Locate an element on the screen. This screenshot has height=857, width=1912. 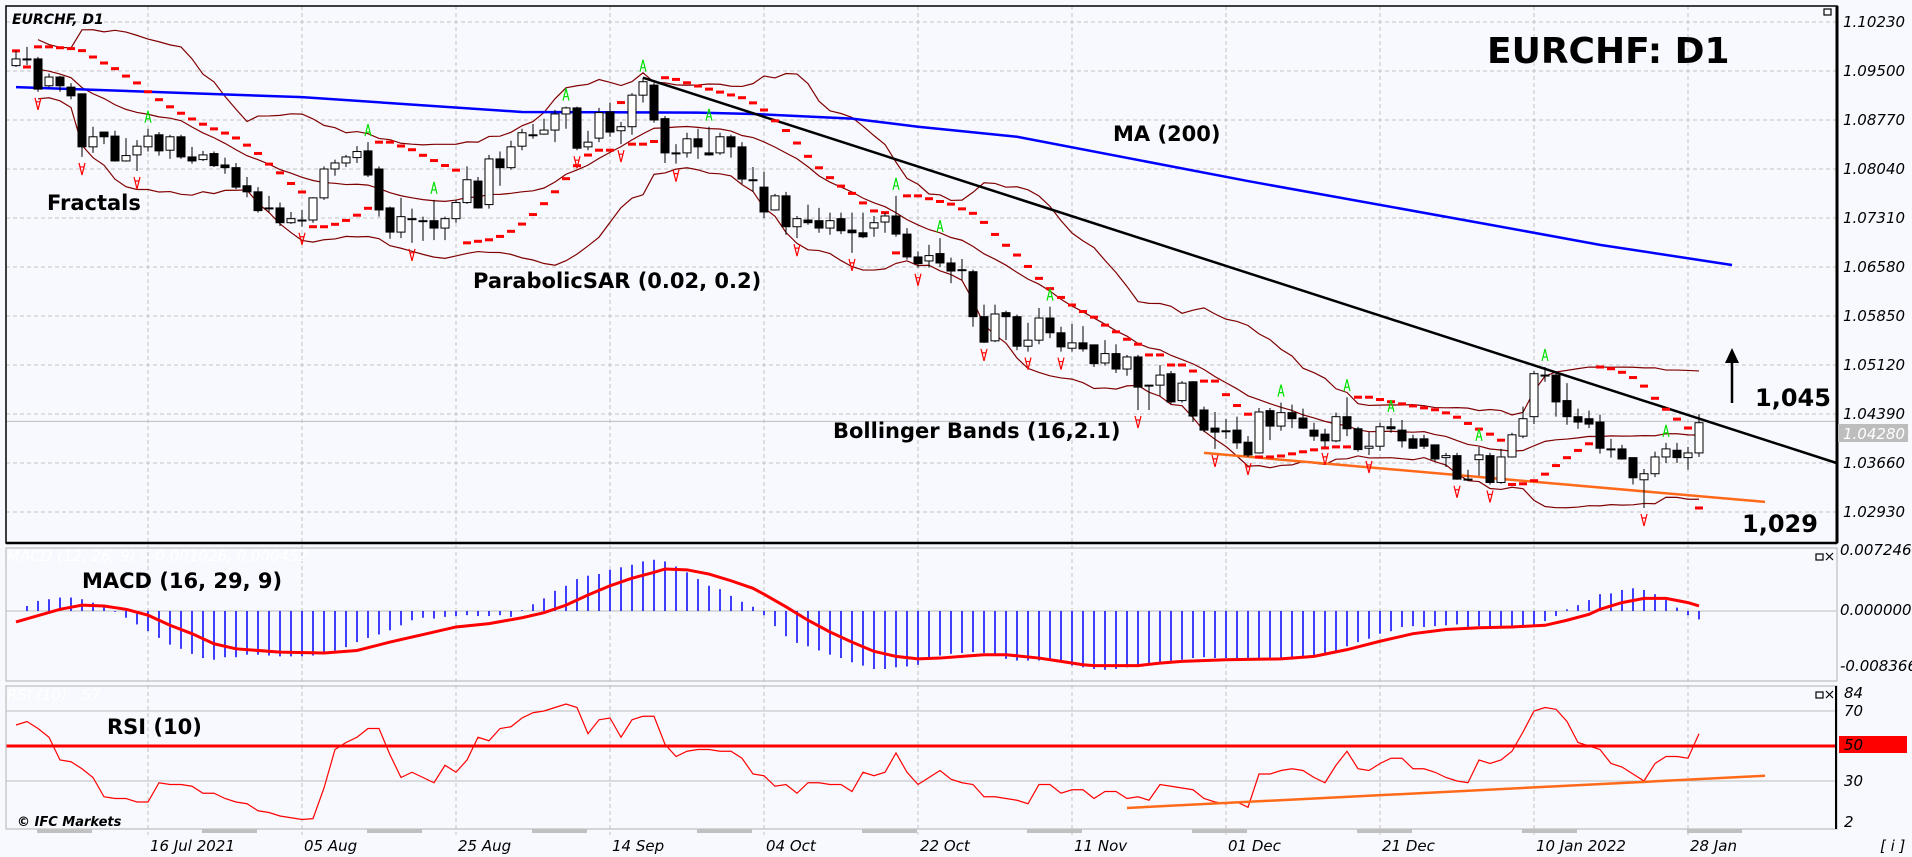
price-tick-label: 1.08770 is located at coordinates (1874, 120).